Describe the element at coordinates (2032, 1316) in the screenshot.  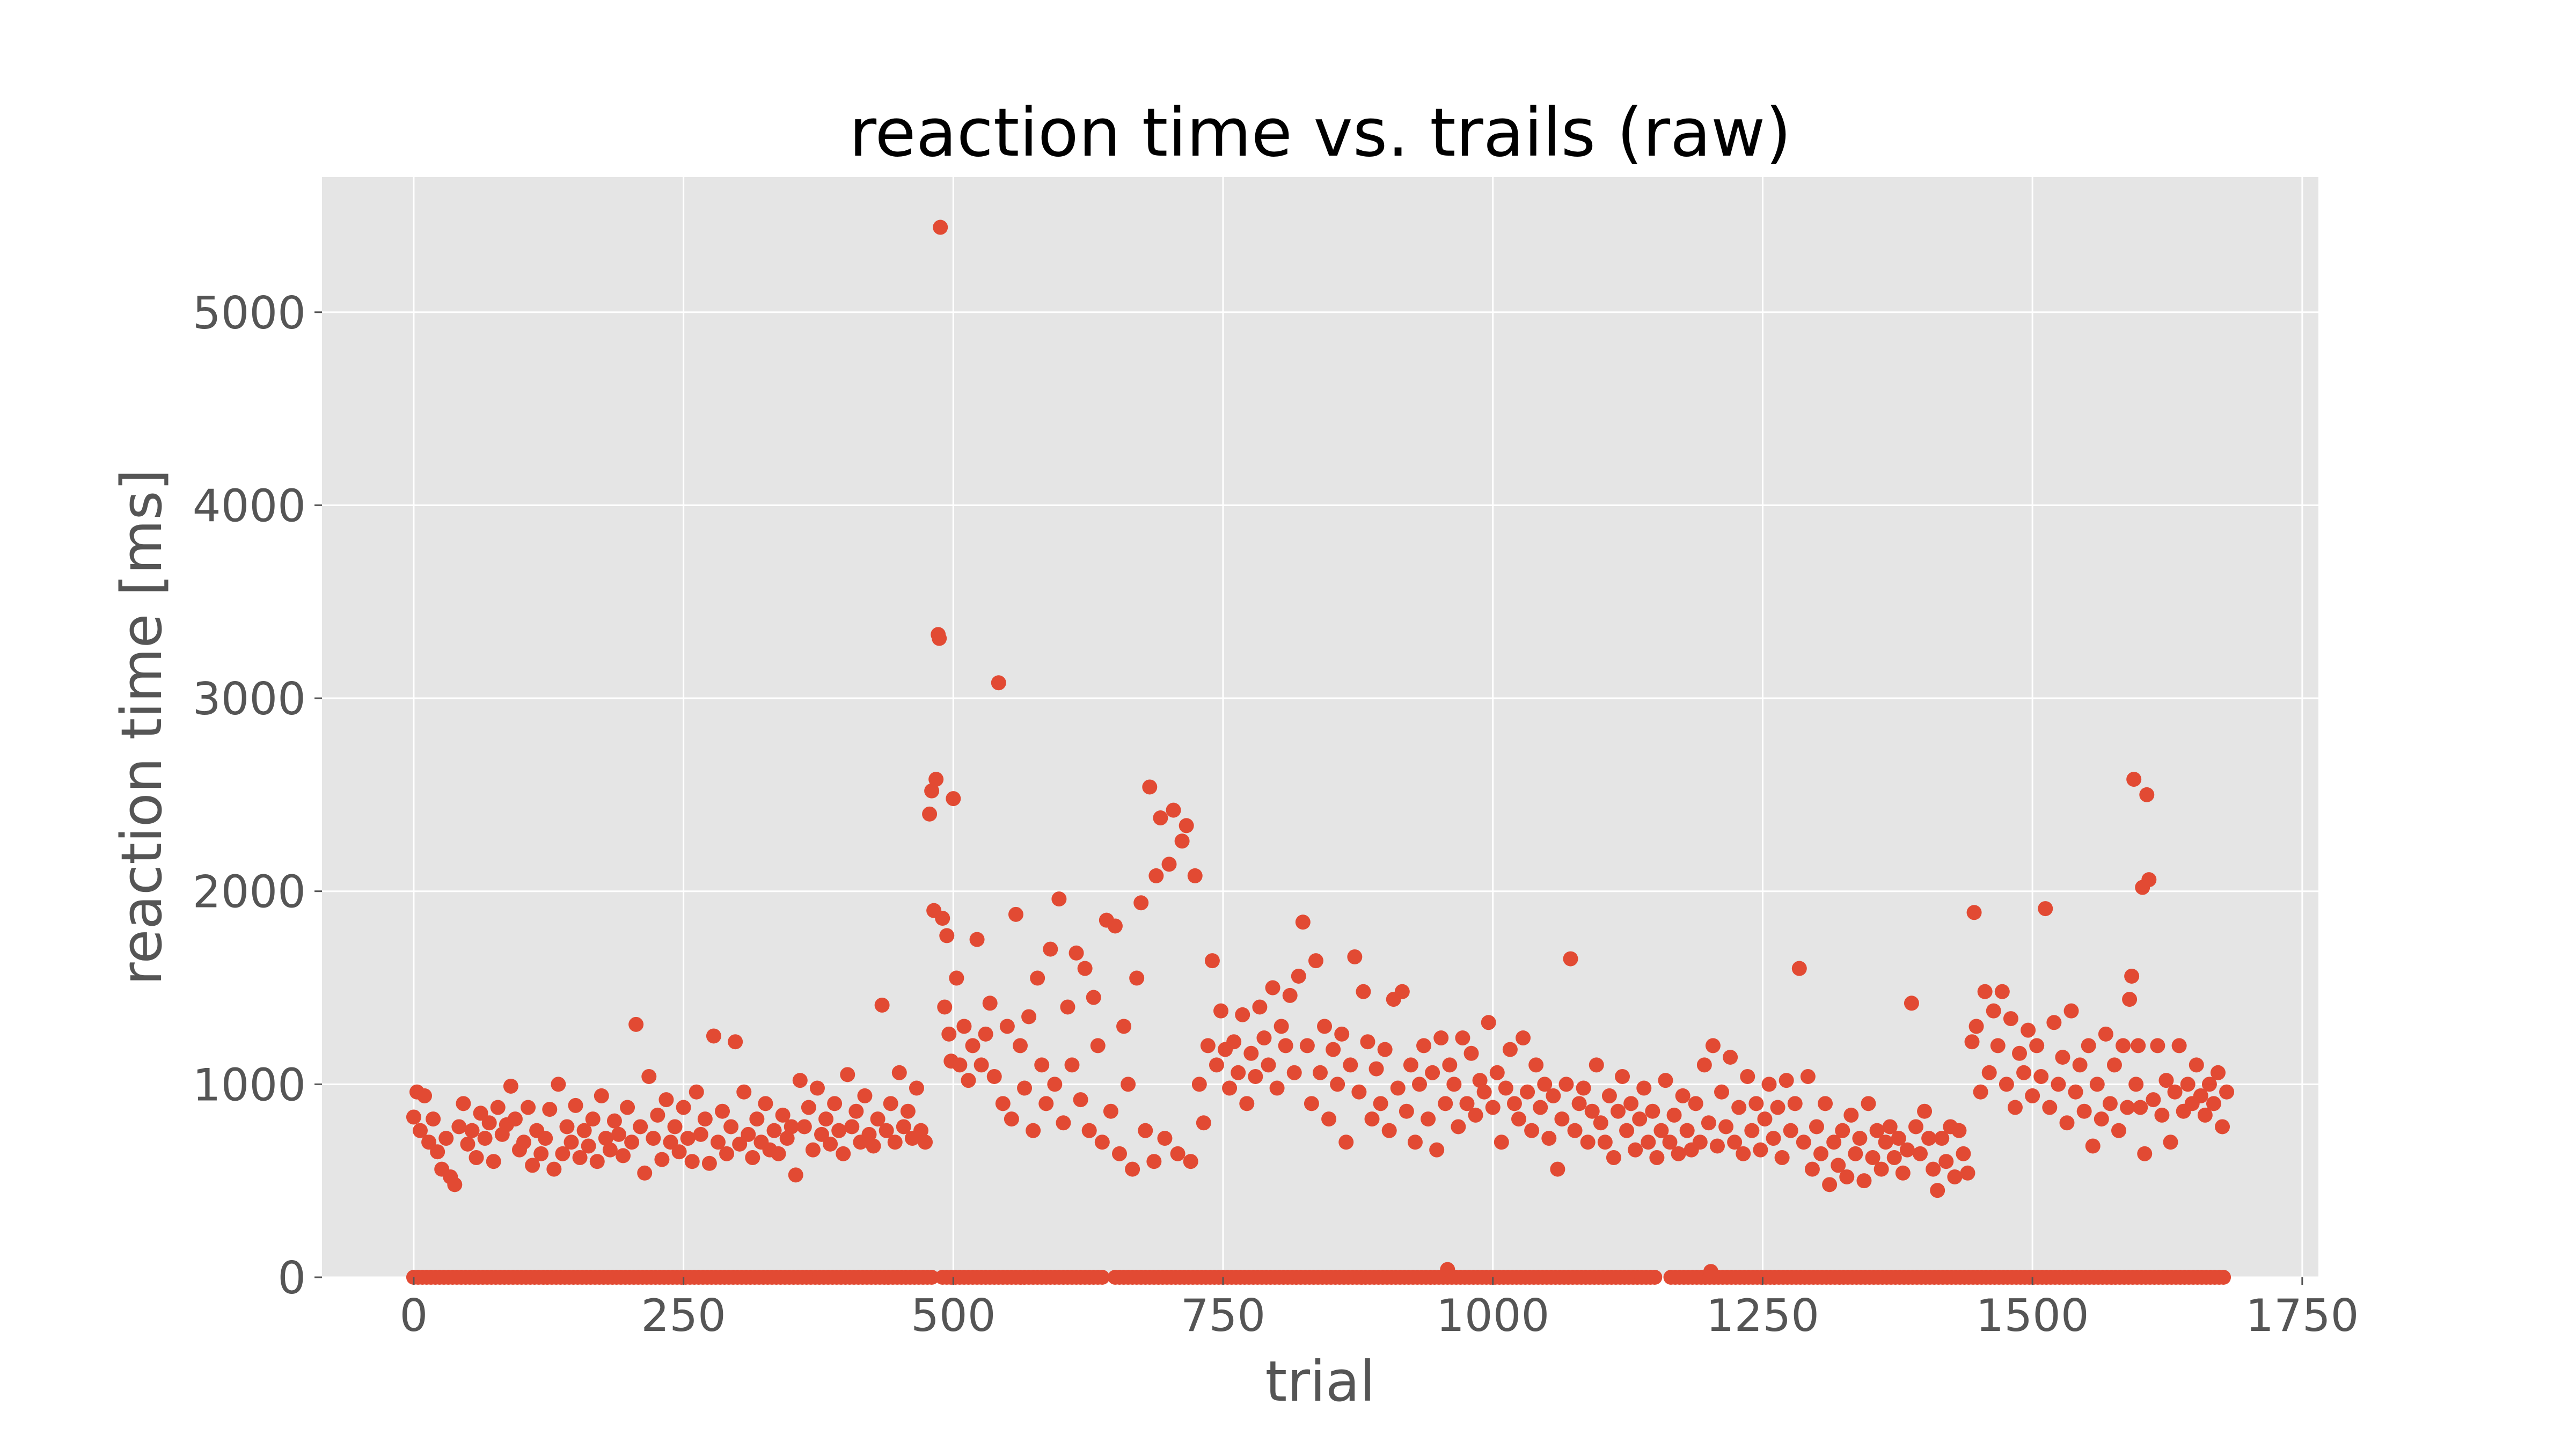
I see `x-tick-label: 1500` at that location.